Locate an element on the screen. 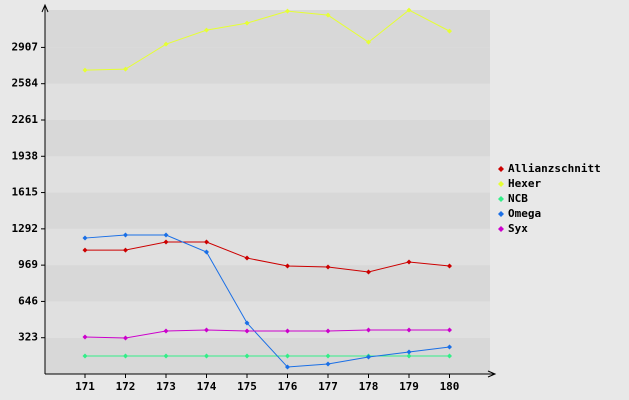 The height and width of the screenshot is (400, 629). y-tick-label: 646 is located at coordinates (28, 300).